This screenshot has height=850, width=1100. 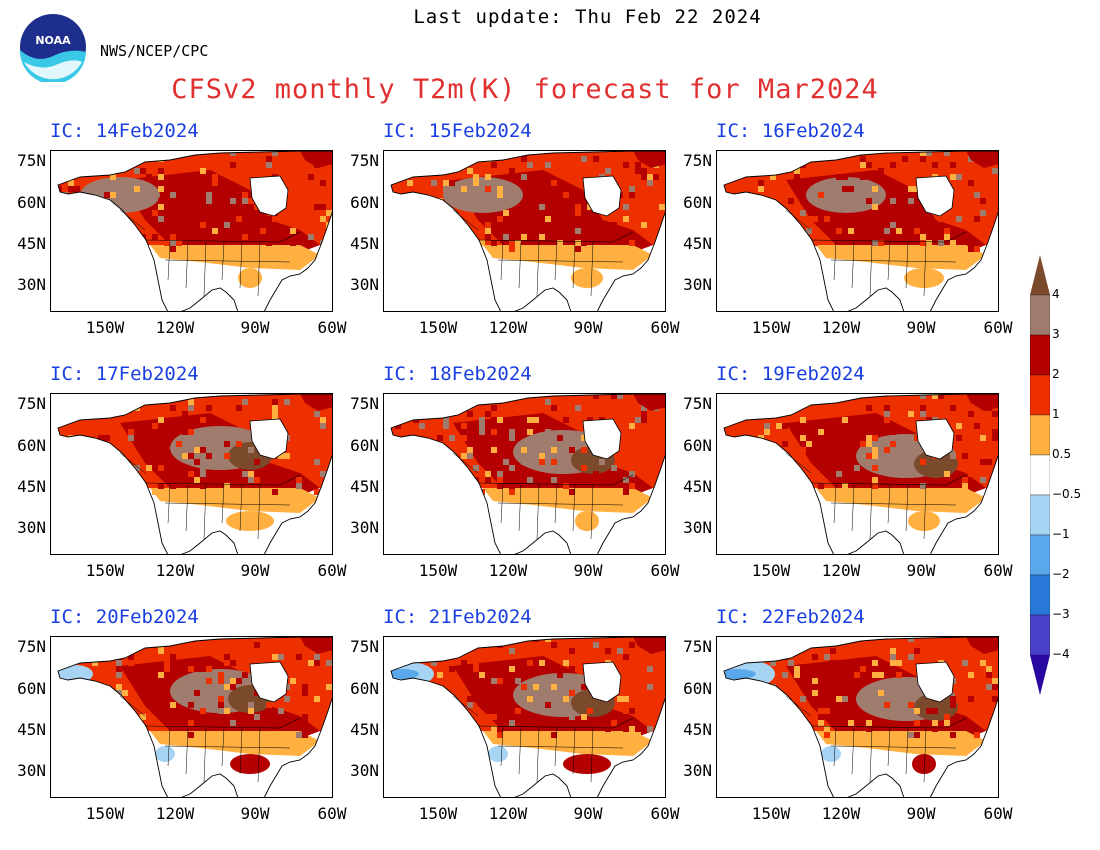 What do you see at coordinates (124, 617) in the screenshot?
I see `initial-condition-label: IC: 20Feb2024` at bounding box center [124, 617].